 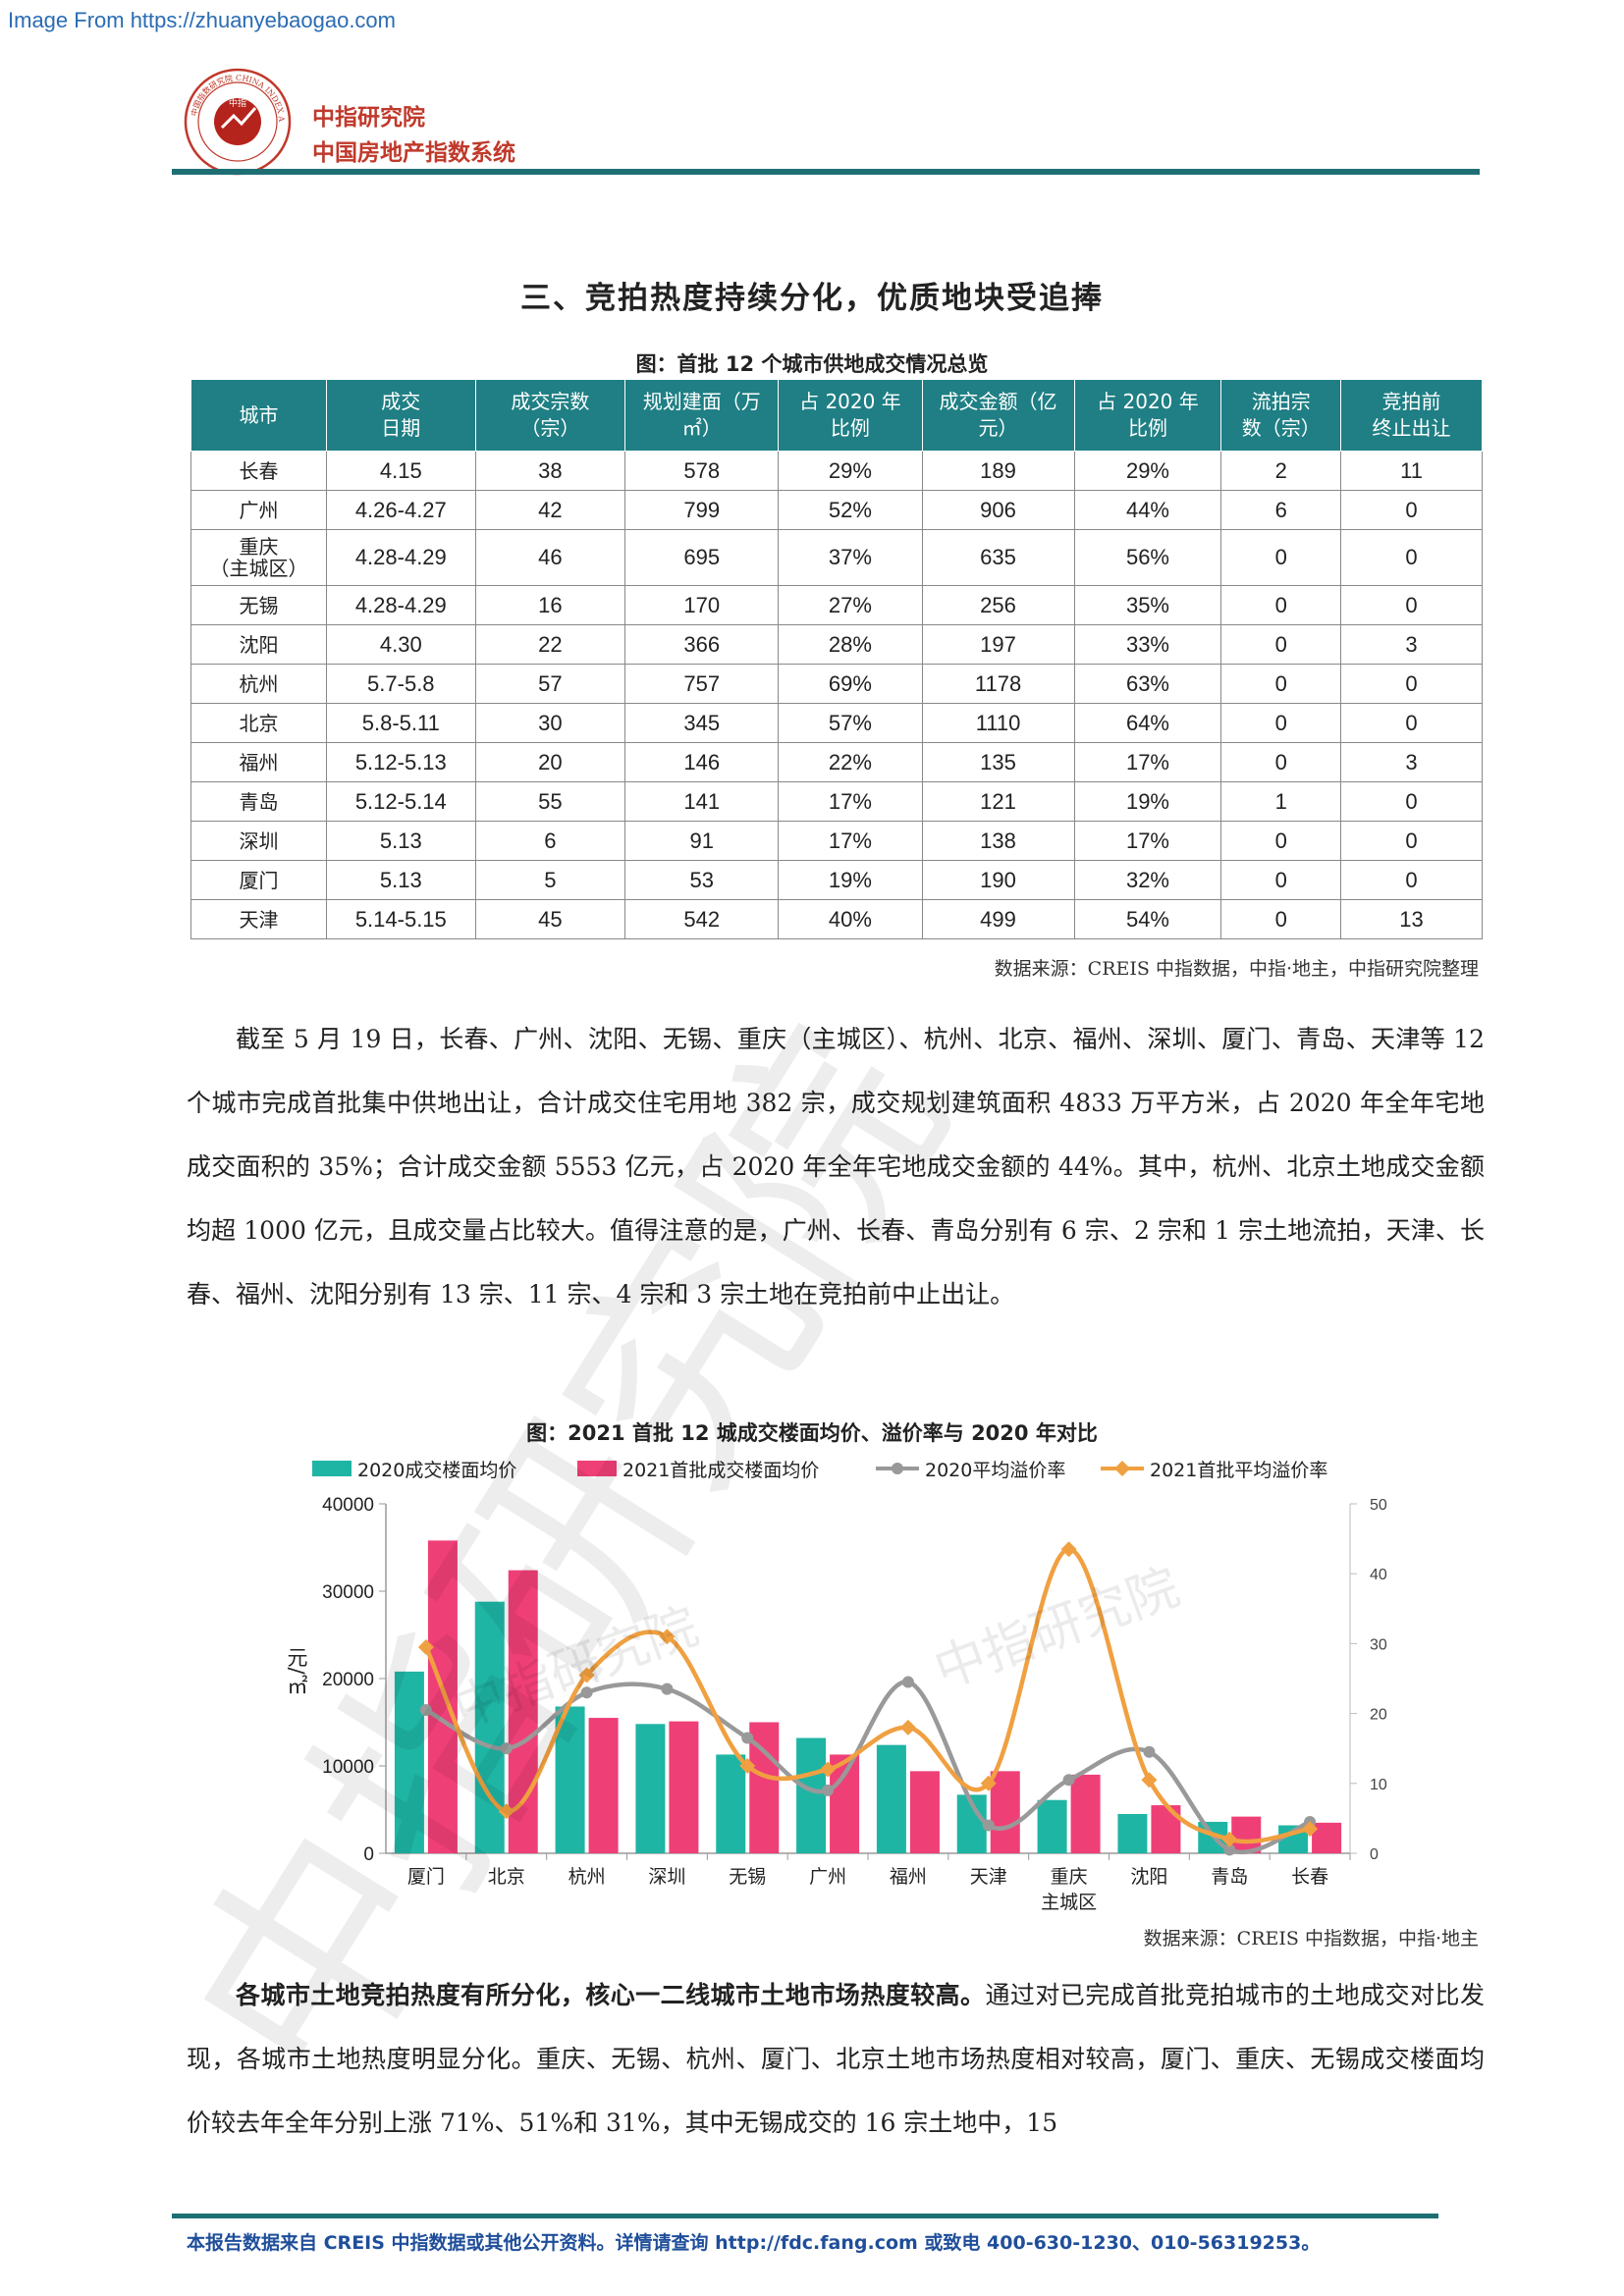 What do you see at coordinates (812, 364) in the screenshot?
I see `table-caption: 图：首批 12 个城市供地成交情况总览` at bounding box center [812, 364].